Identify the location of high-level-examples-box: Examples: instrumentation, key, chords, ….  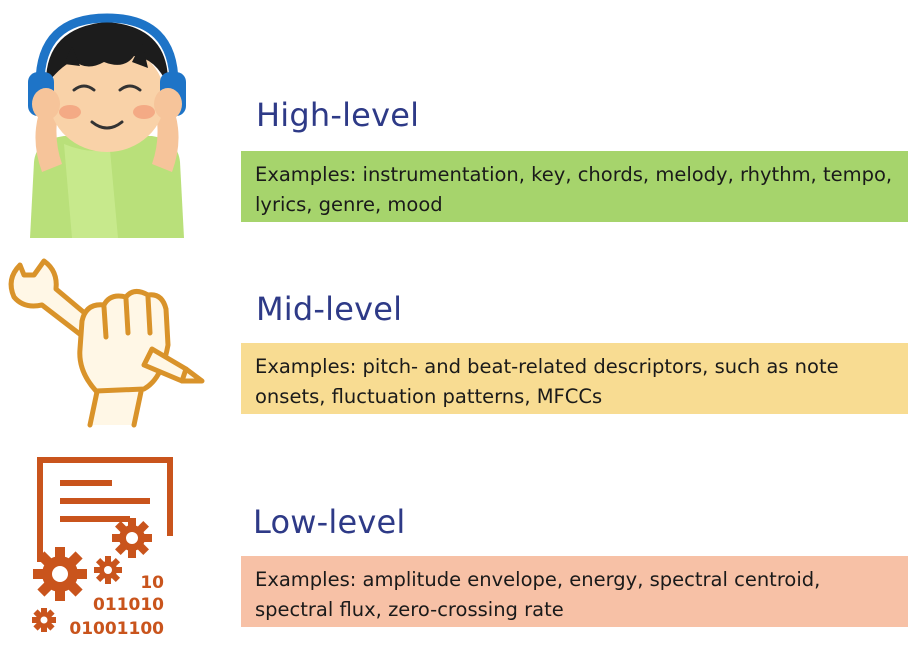
(574, 186).